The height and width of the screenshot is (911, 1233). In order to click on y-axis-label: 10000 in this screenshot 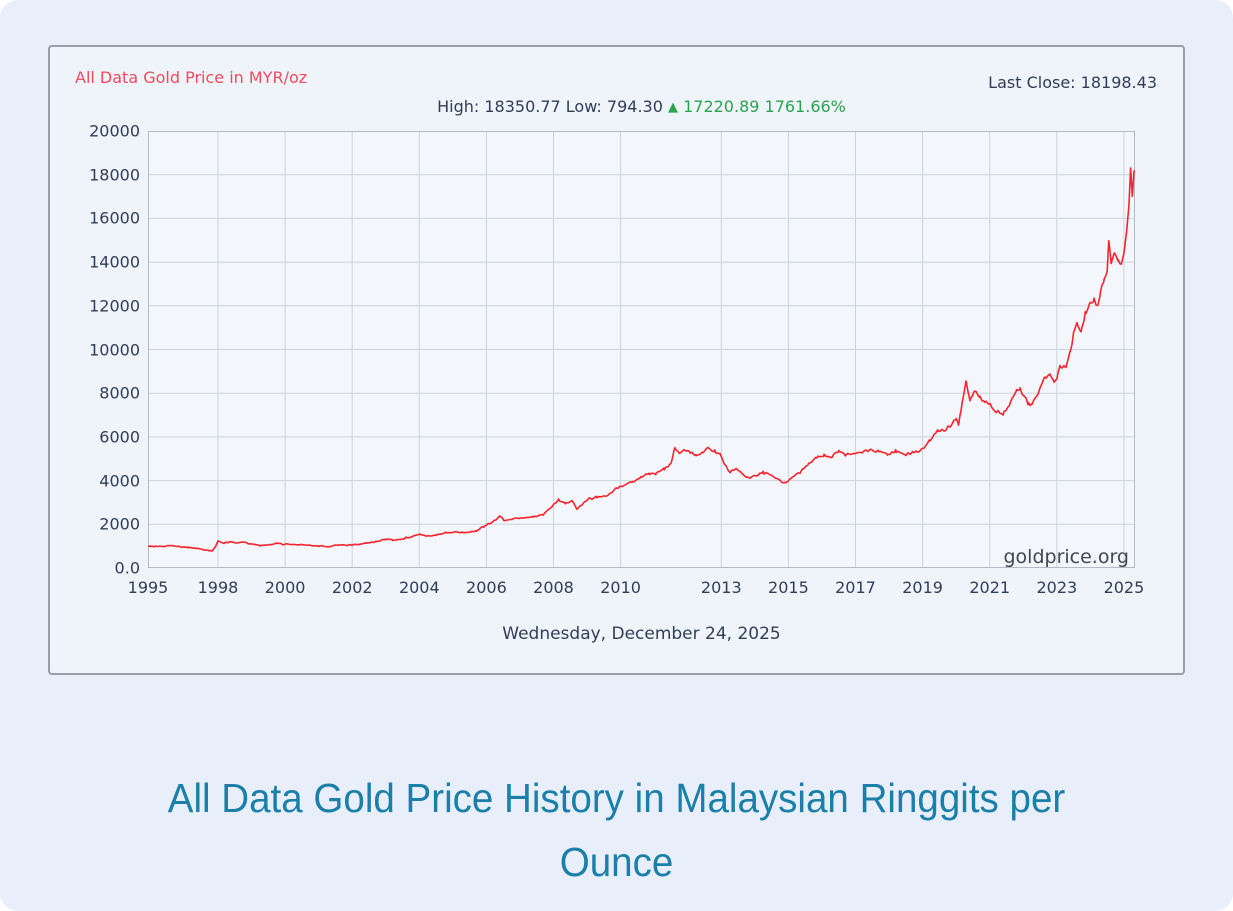, I will do `click(114, 349)`.